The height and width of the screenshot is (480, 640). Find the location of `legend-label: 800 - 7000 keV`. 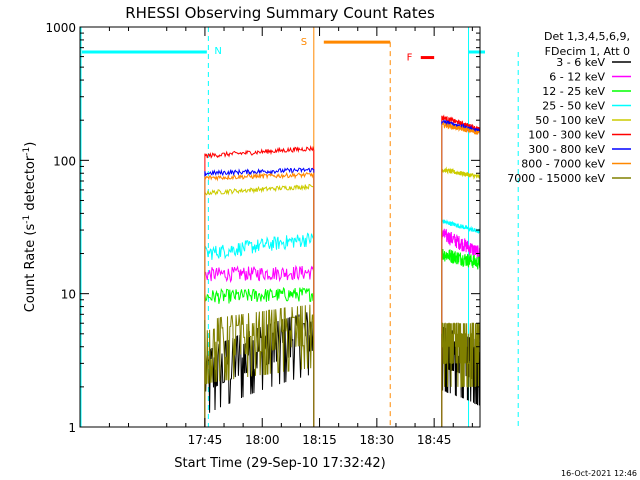

legend-label: 800 - 7000 keV is located at coordinates (563, 164).